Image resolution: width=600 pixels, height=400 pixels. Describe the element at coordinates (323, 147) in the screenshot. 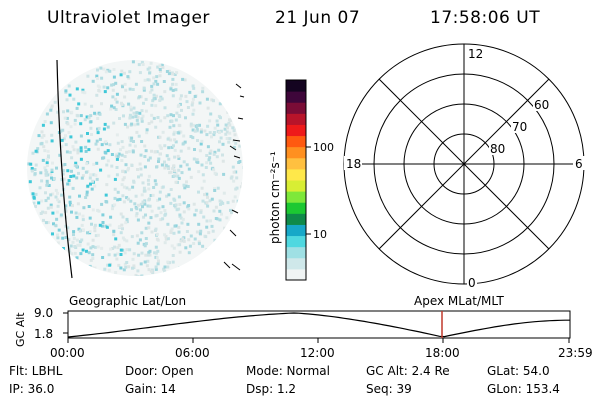

I see `colorbar-tick-100: 100` at that location.